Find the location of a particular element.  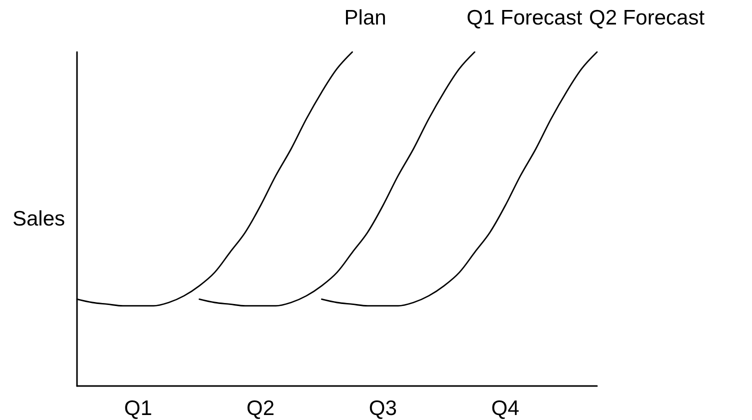

y-axis-title: Sales is located at coordinates (38, 219).